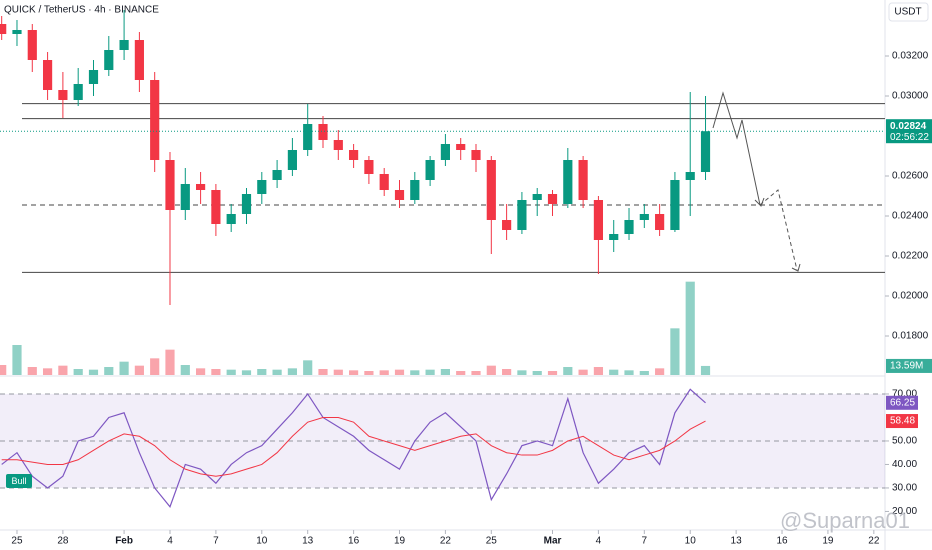  I want to click on y-tick-label: 0.03000, so click(910, 96).